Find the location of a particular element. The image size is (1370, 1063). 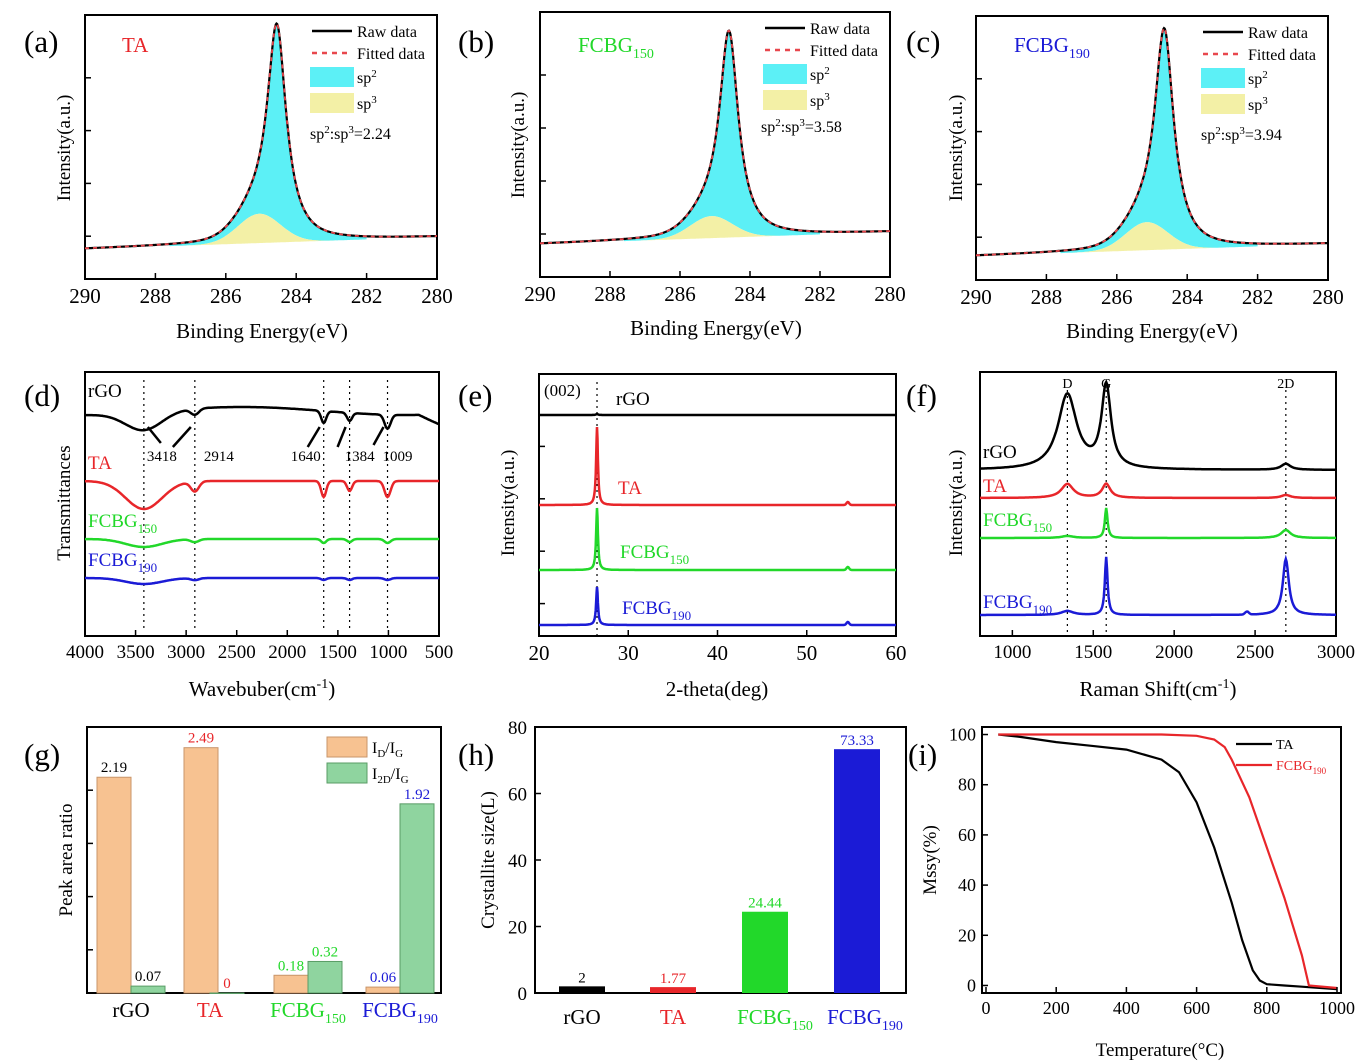

x-tick-label: 0 is located at coordinates (986, 1008).